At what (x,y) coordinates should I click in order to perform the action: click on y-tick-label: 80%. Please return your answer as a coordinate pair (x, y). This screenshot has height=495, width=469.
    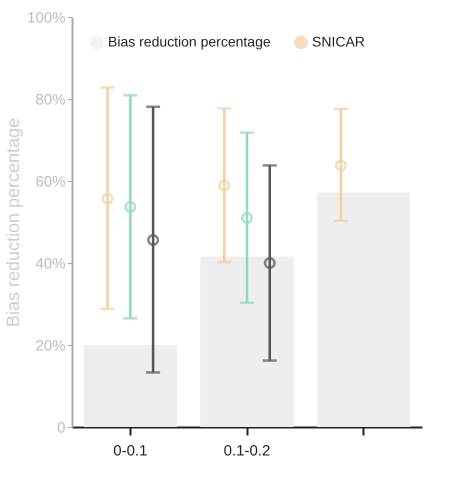
    Looking at the image, I should click on (50, 100).